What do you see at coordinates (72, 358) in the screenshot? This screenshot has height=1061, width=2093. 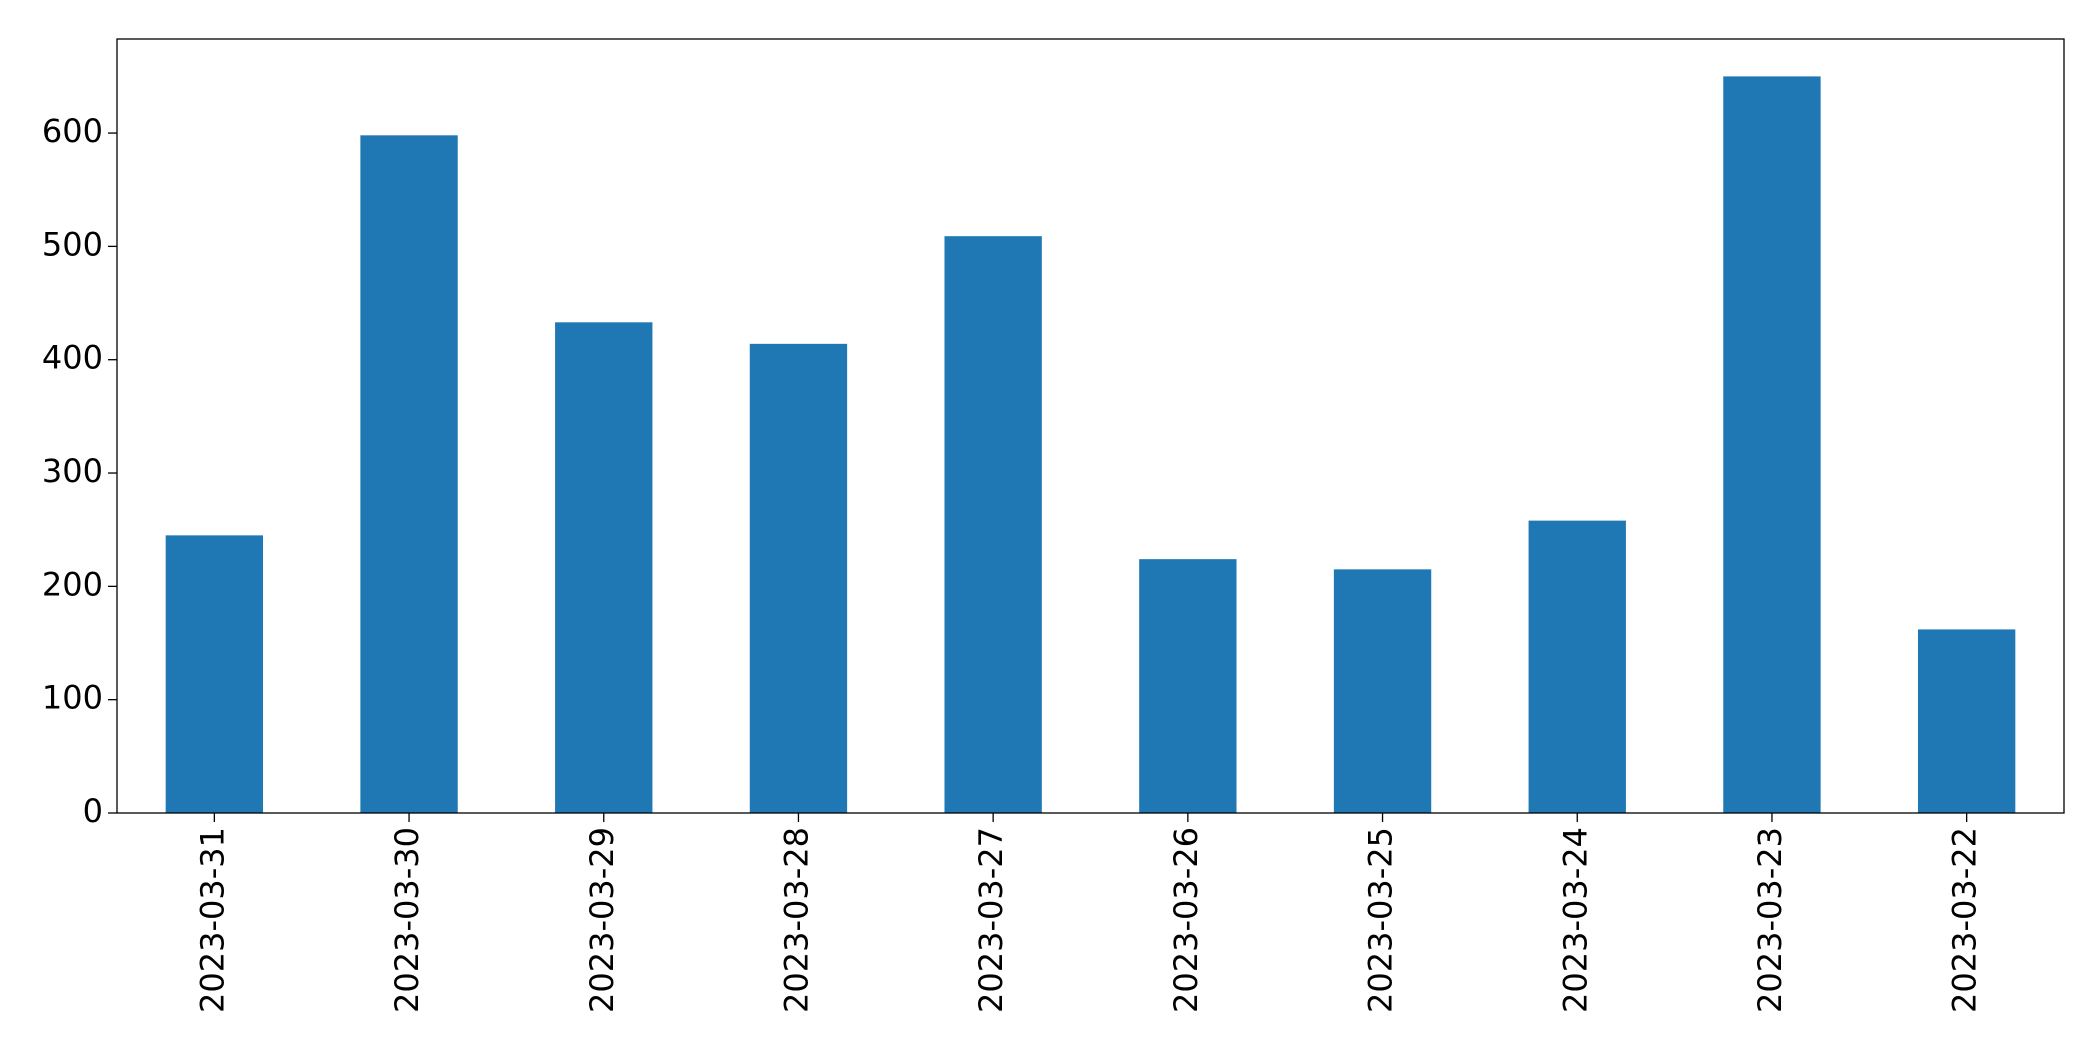 I see `y-tick-label: 400` at bounding box center [72, 358].